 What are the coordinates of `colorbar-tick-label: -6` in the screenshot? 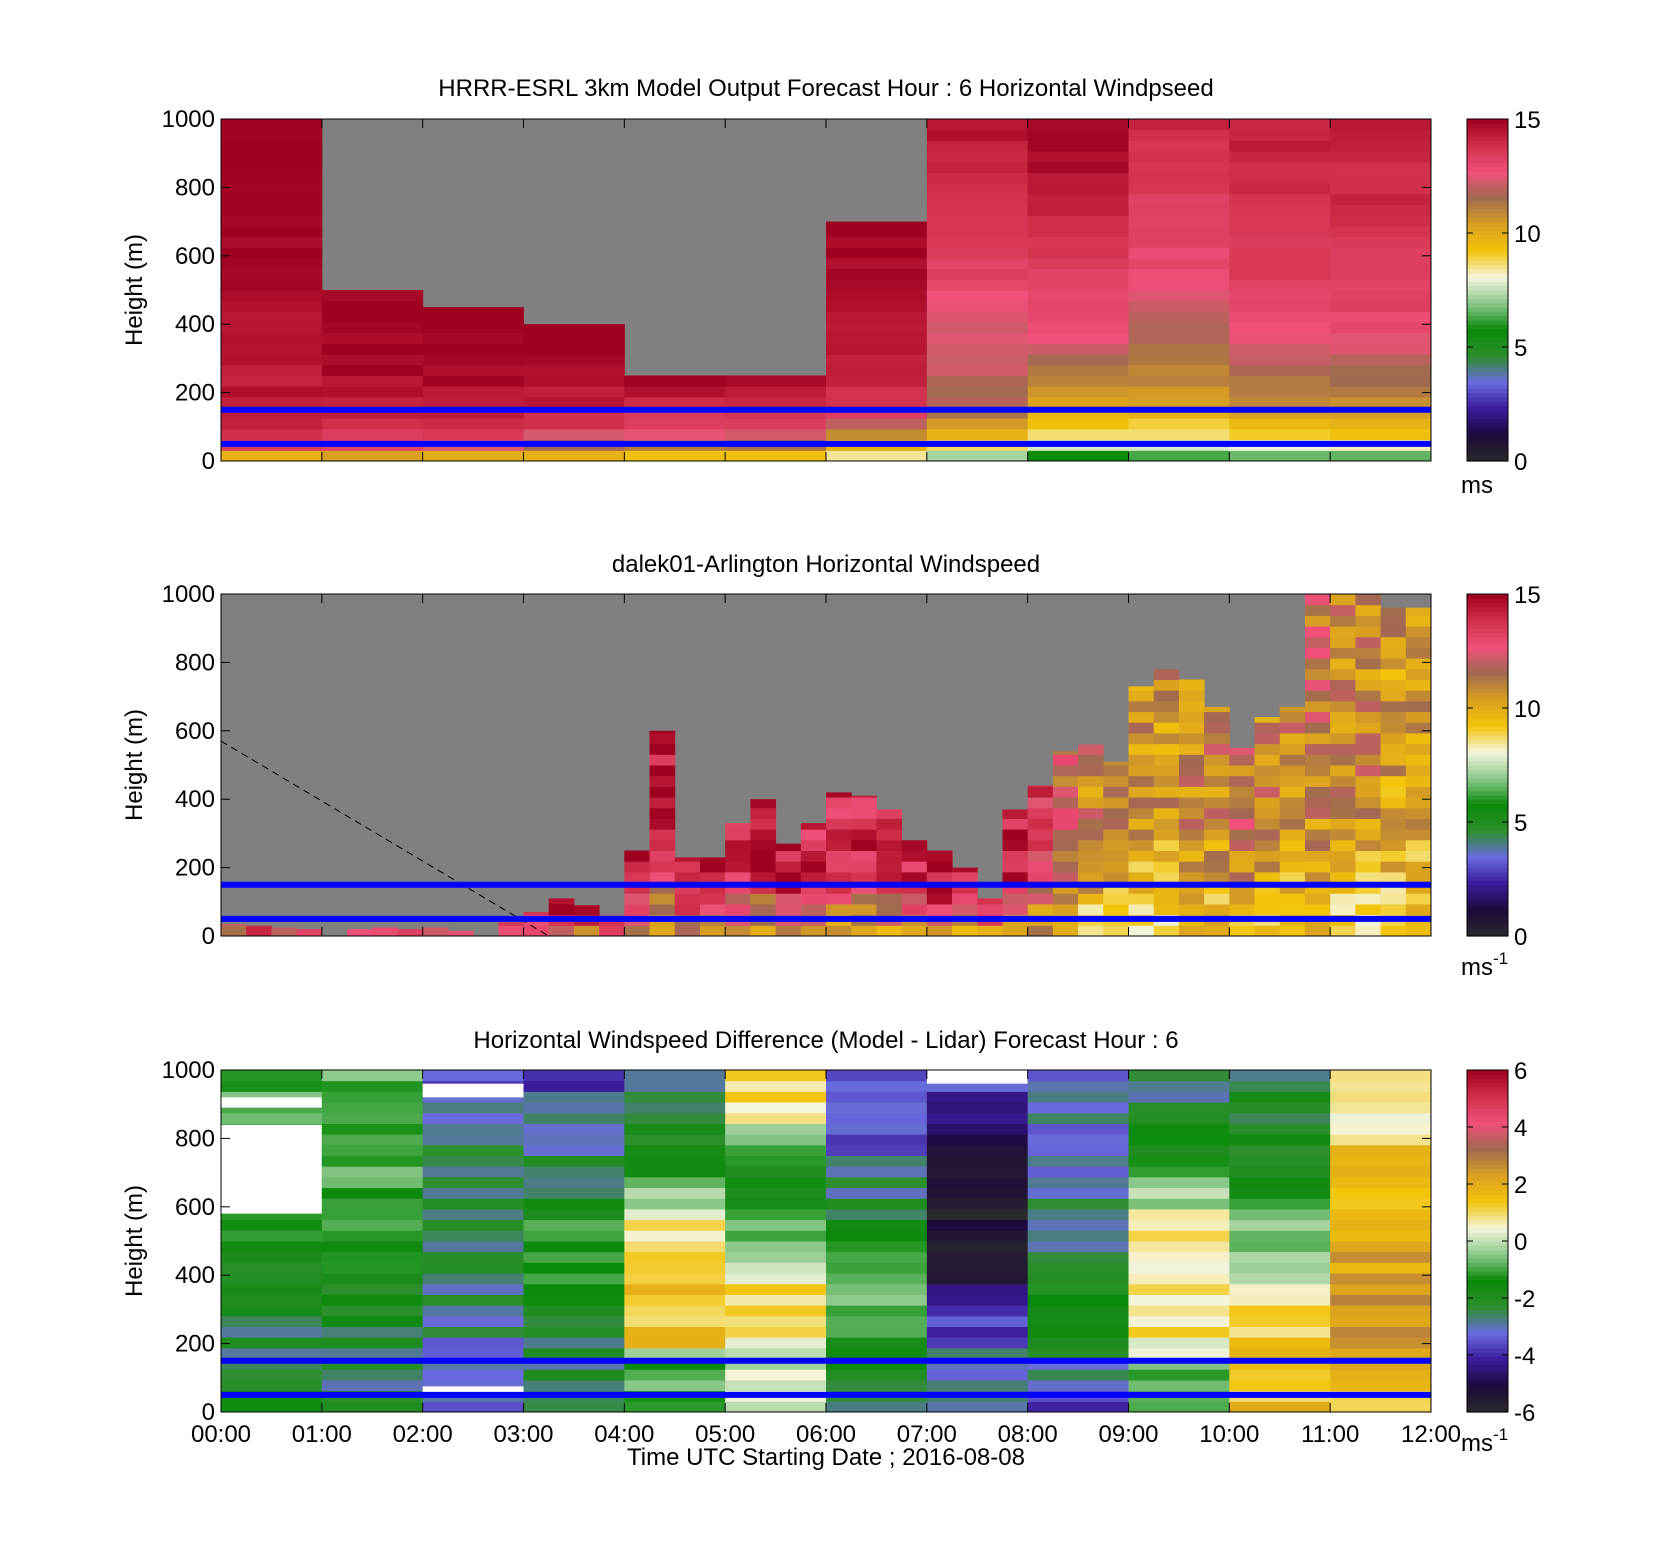 It's located at (1524, 1413).